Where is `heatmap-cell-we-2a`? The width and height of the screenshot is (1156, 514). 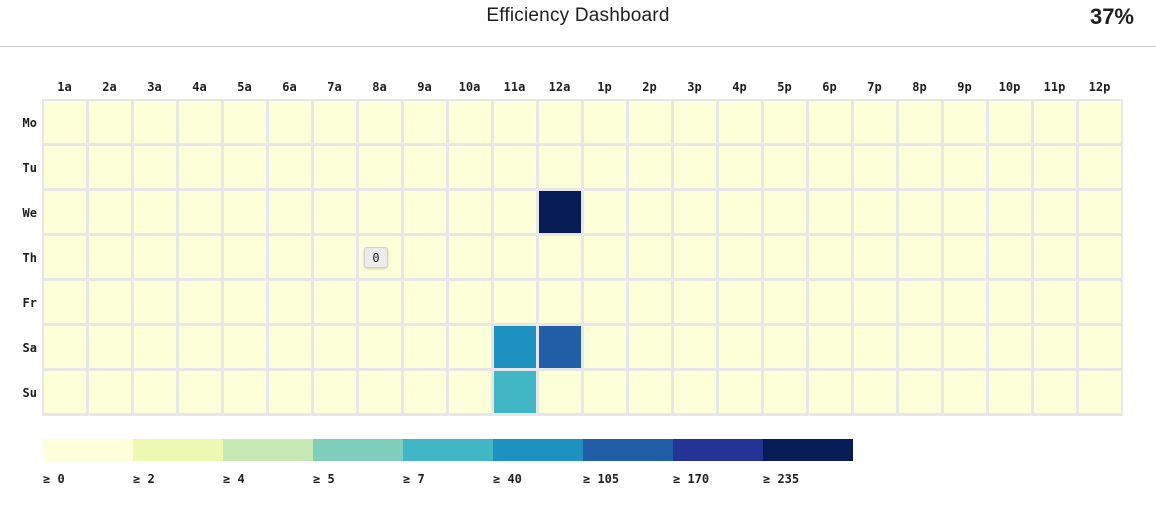
heatmap-cell-we-2a is located at coordinates (110, 212).